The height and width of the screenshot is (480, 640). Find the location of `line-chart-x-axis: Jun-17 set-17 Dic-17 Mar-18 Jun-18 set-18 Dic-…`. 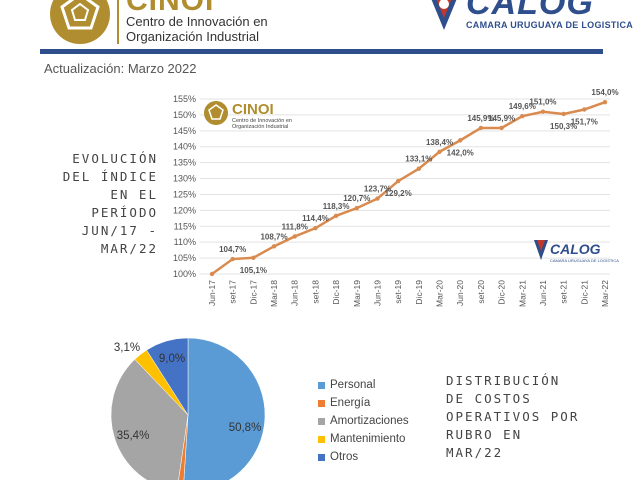

line-chart-x-axis: Jun-17 set-17 Dic-17 Mar-18 Jun-18 set-18 Dic-… is located at coordinates (408, 293).